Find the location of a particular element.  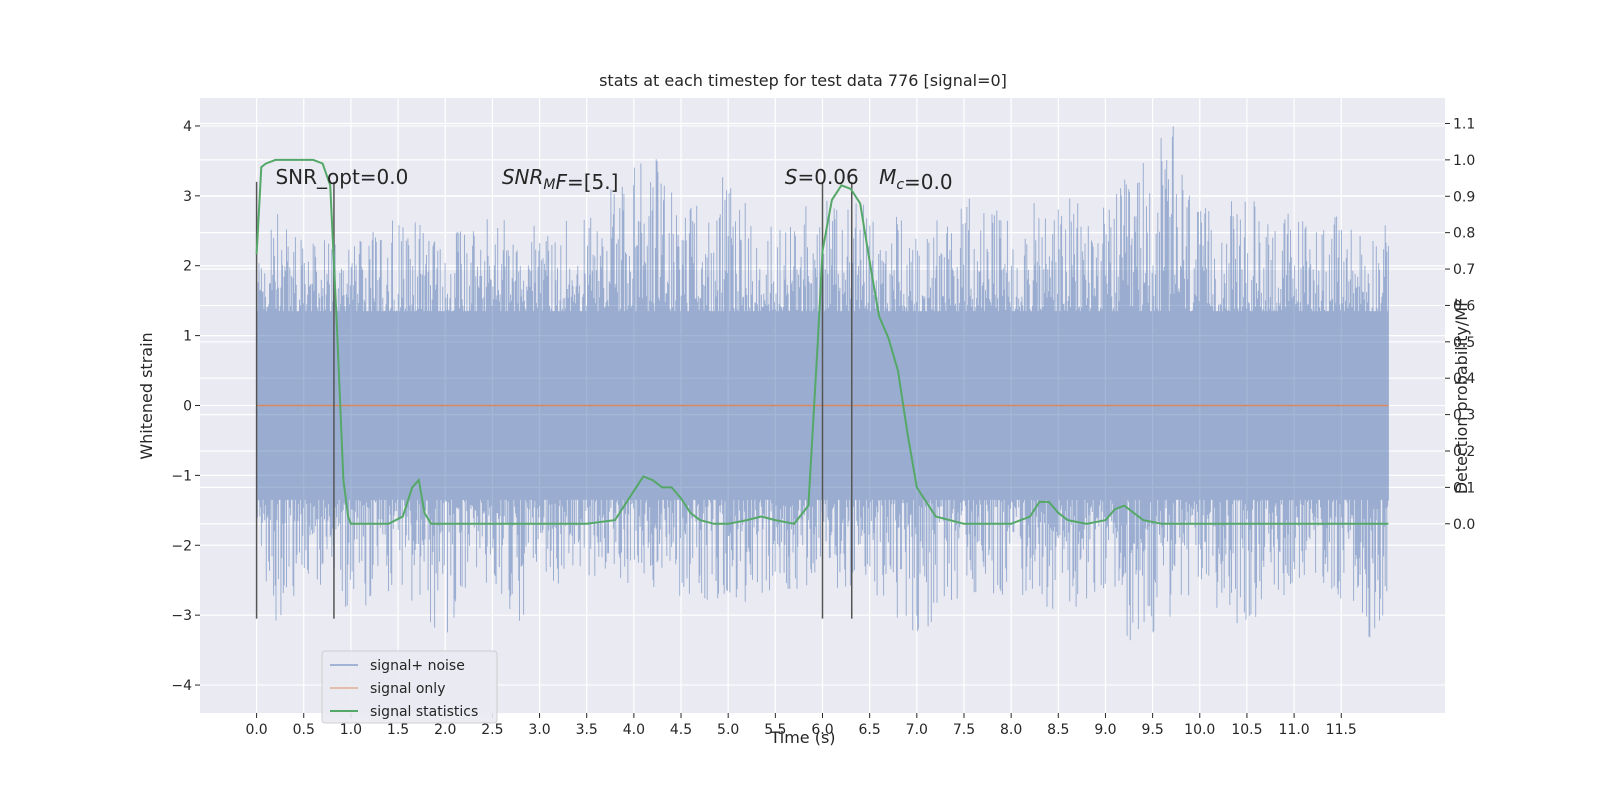

annotation-label: SNRMF=[5.] is located at coordinates (560, 179).